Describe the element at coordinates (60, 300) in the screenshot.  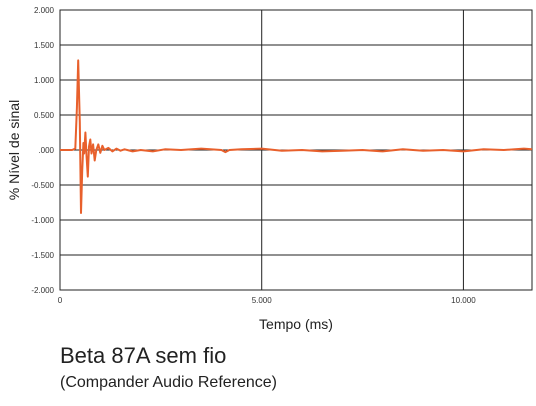
I see `x-tick-label: 0` at that location.